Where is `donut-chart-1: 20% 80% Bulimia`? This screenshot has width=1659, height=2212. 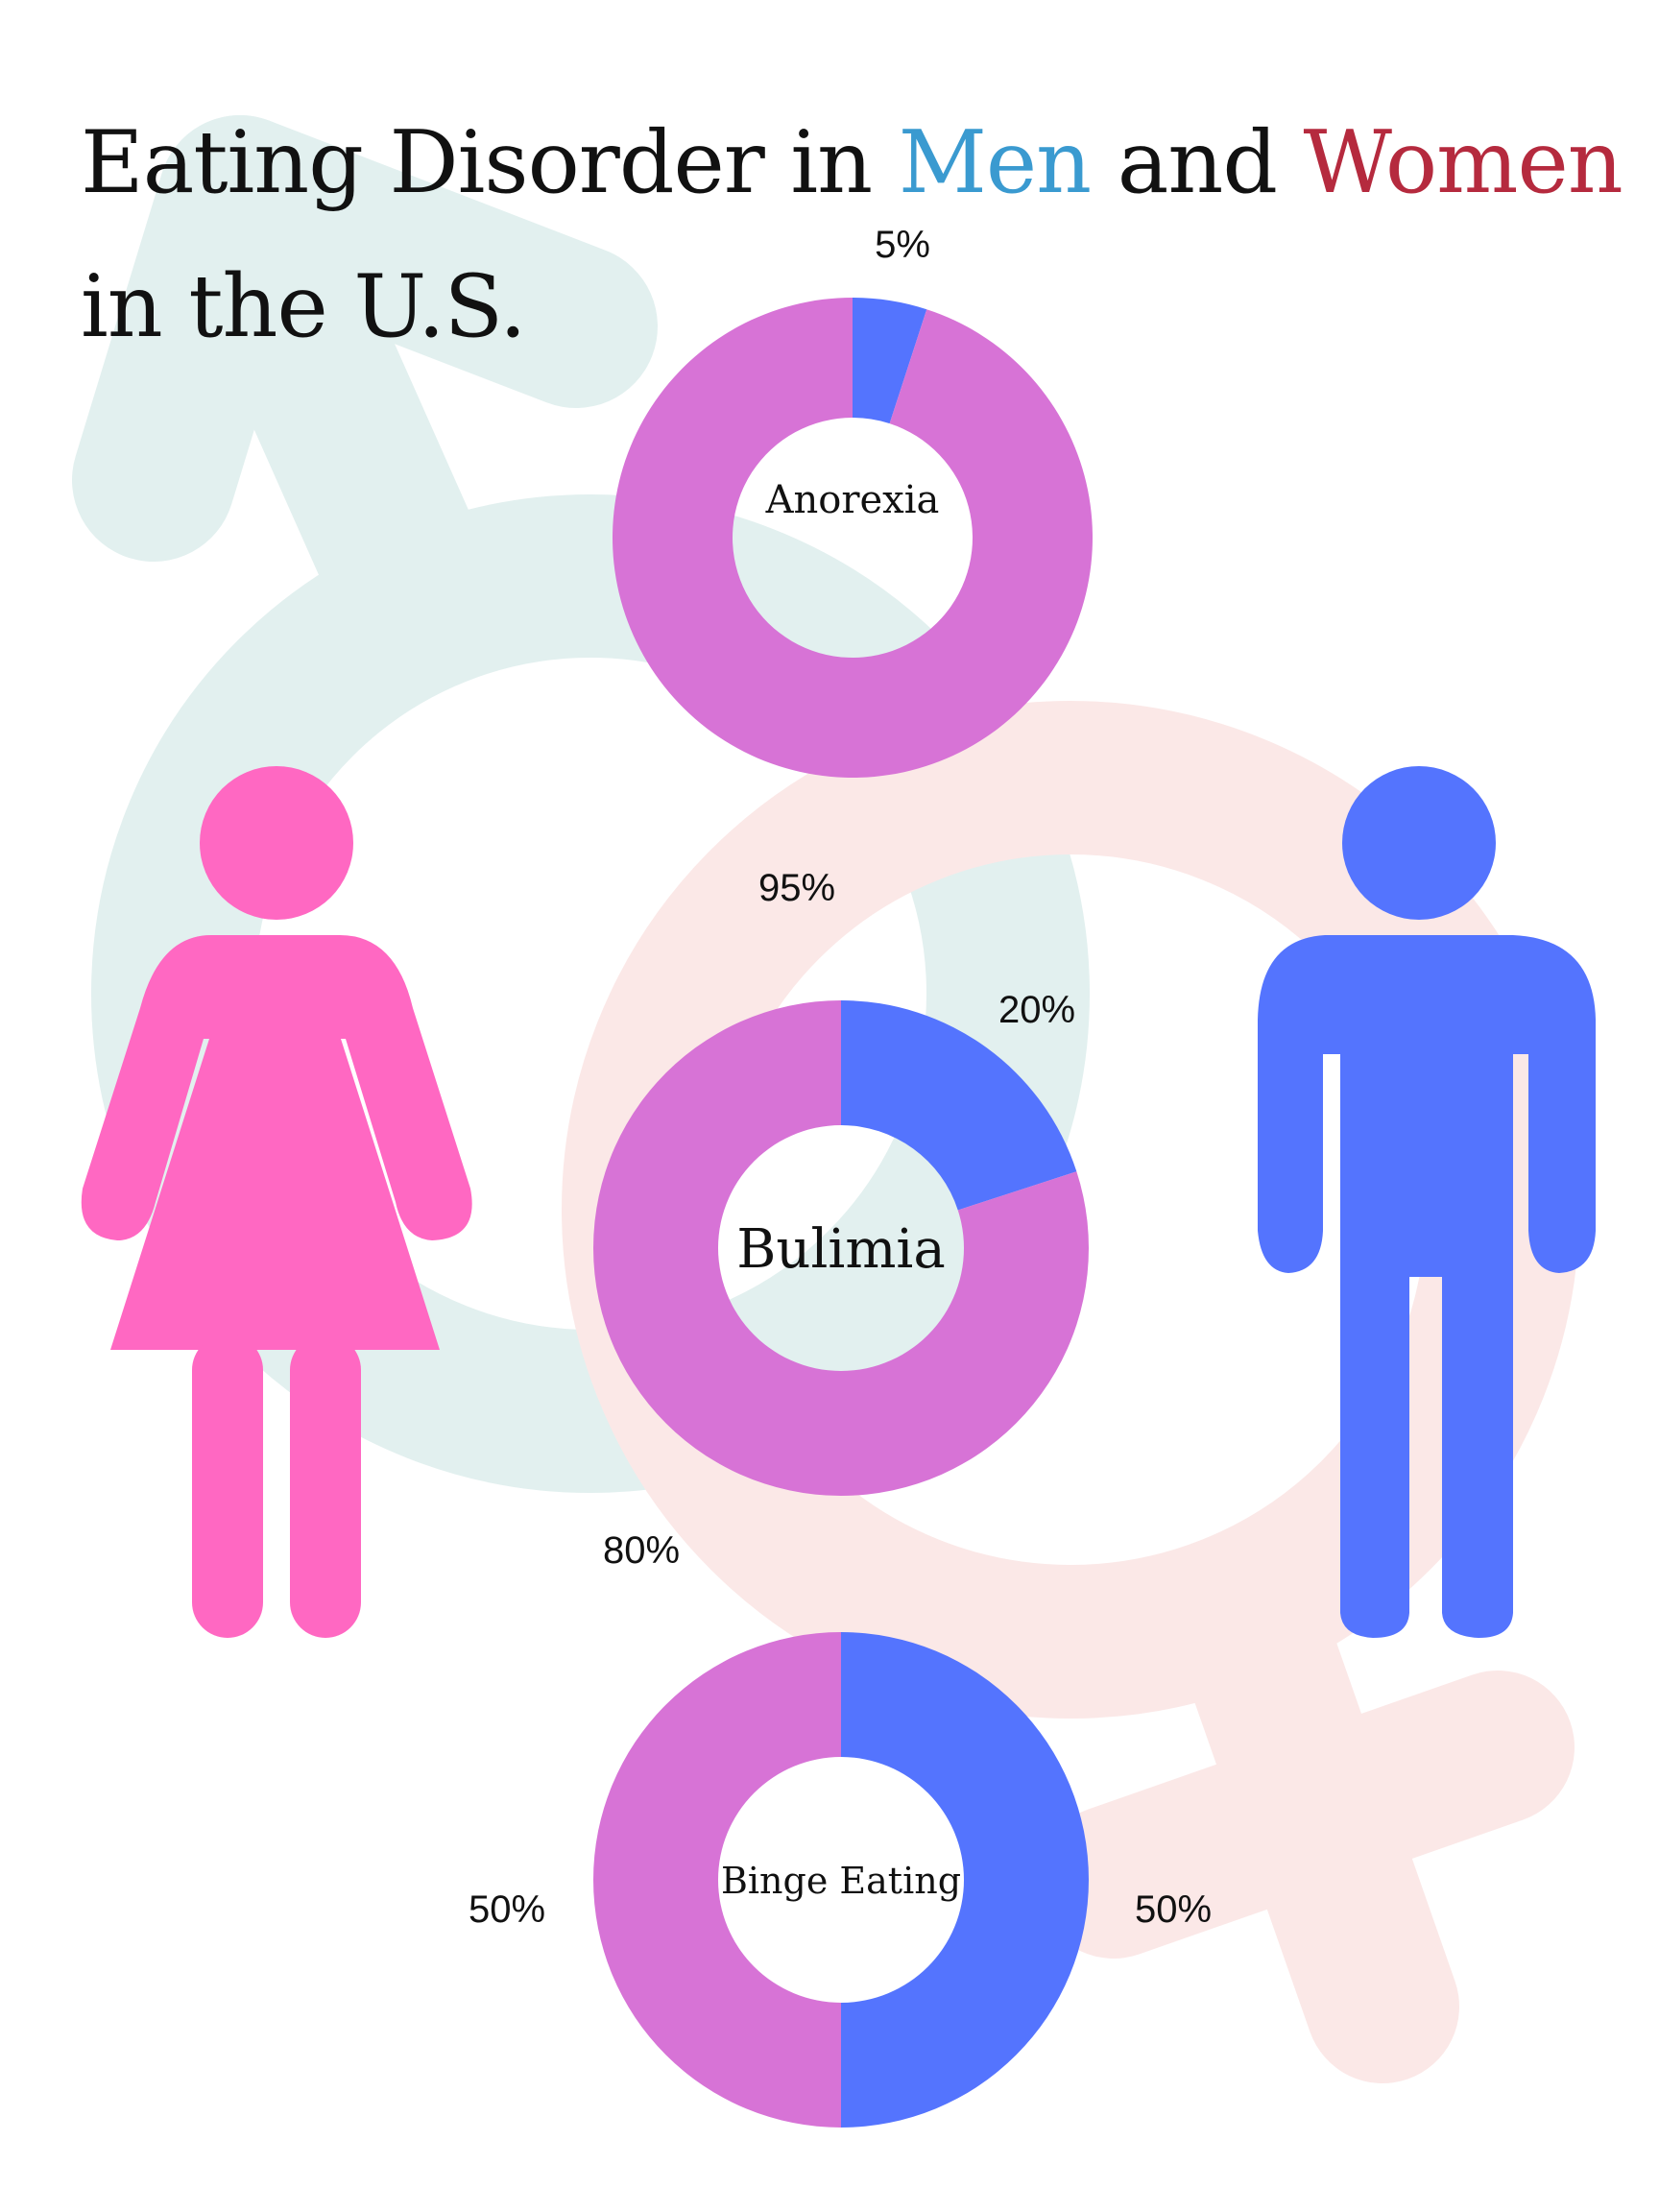
donut-chart-1: 20% 80% Bulimia is located at coordinates (840, 1280).